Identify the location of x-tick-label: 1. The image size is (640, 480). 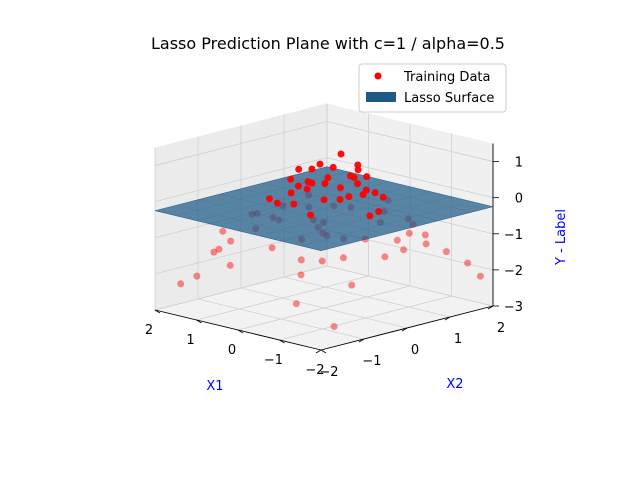
(190, 340).